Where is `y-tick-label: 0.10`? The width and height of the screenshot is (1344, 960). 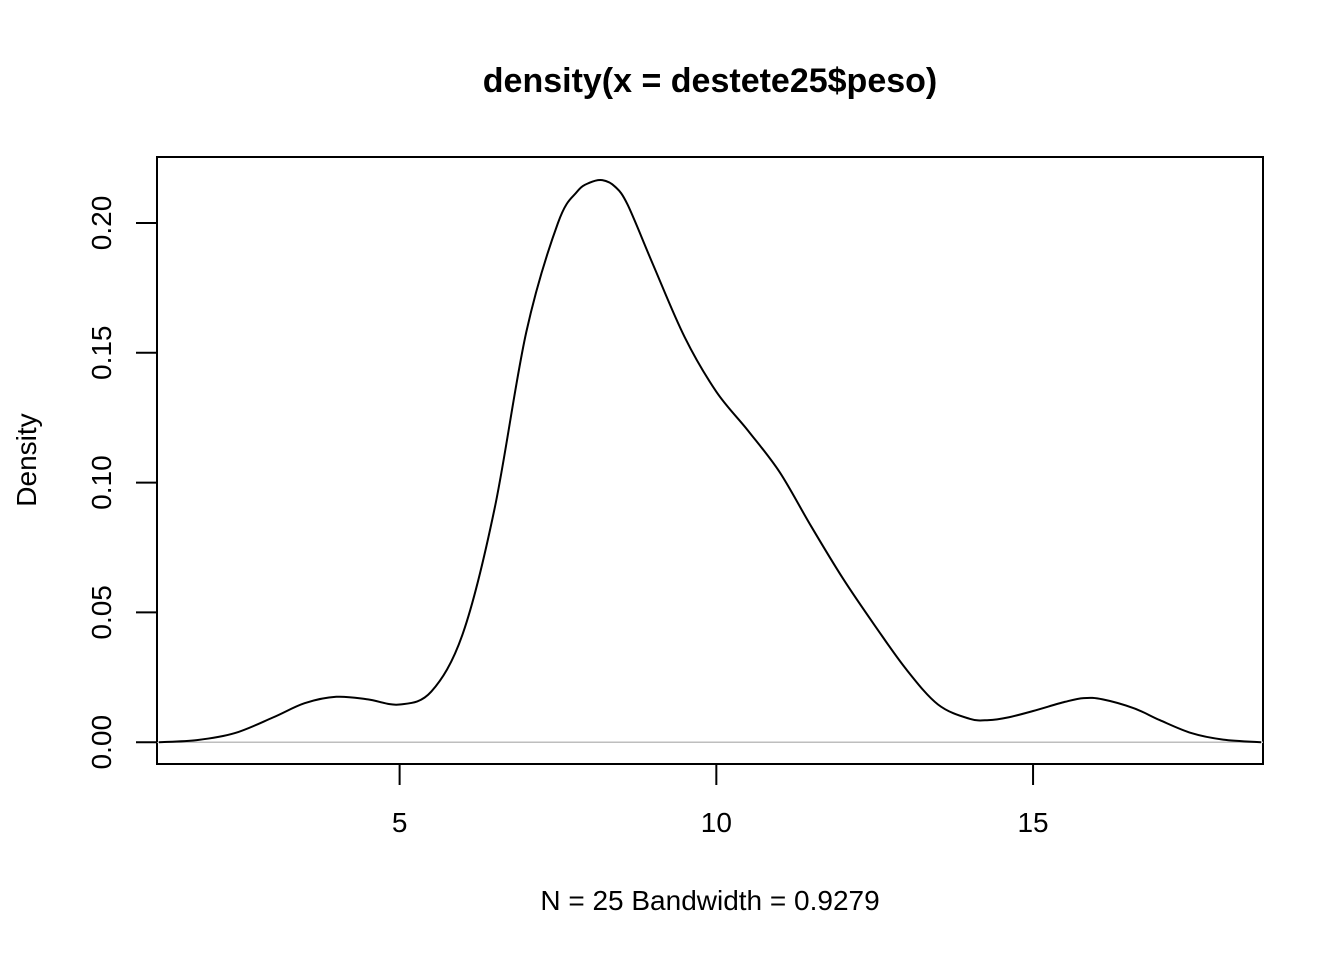 y-tick-label: 0.10 is located at coordinates (101, 482).